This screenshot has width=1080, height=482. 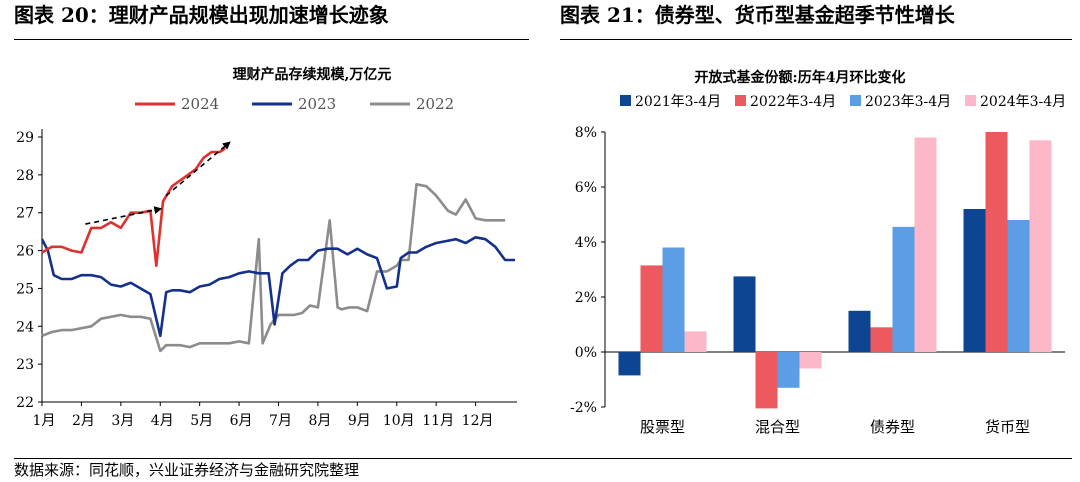 What do you see at coordinates (586, 298) in the screenshot?
I see `y-tick-label: 2%` at bounding box center [586, 298].